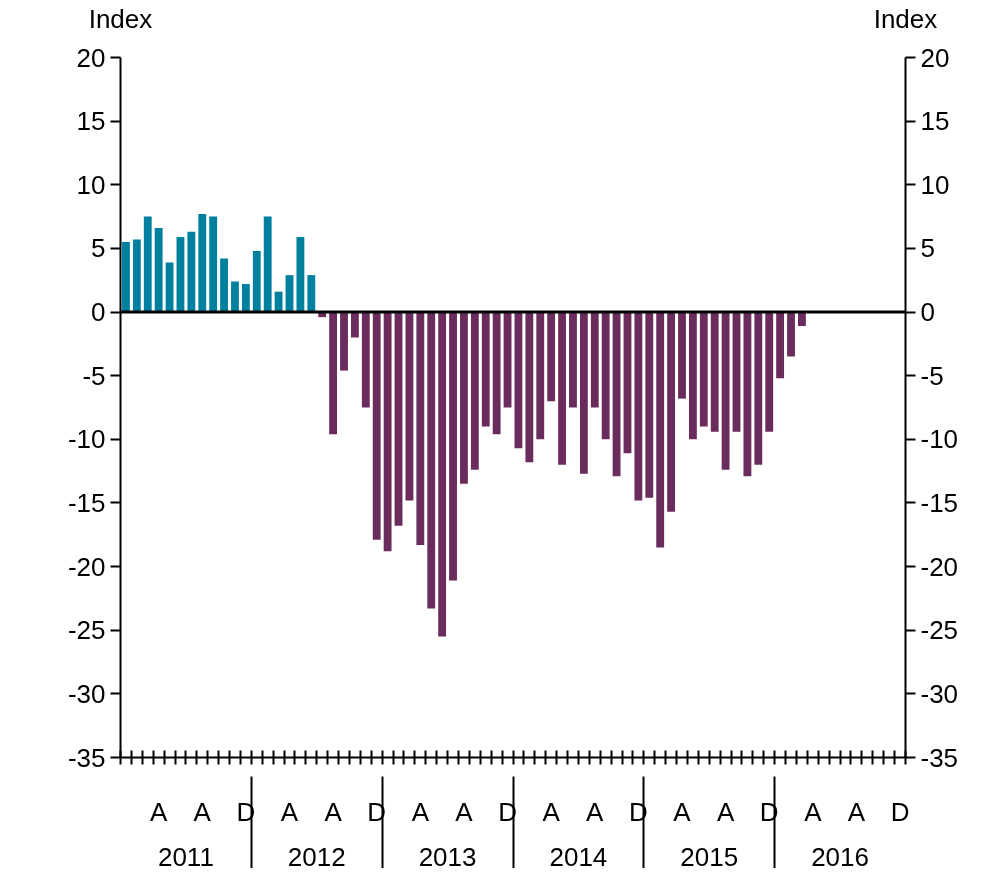  I want to click on y2-tick-label: 0, so click(927, 312).